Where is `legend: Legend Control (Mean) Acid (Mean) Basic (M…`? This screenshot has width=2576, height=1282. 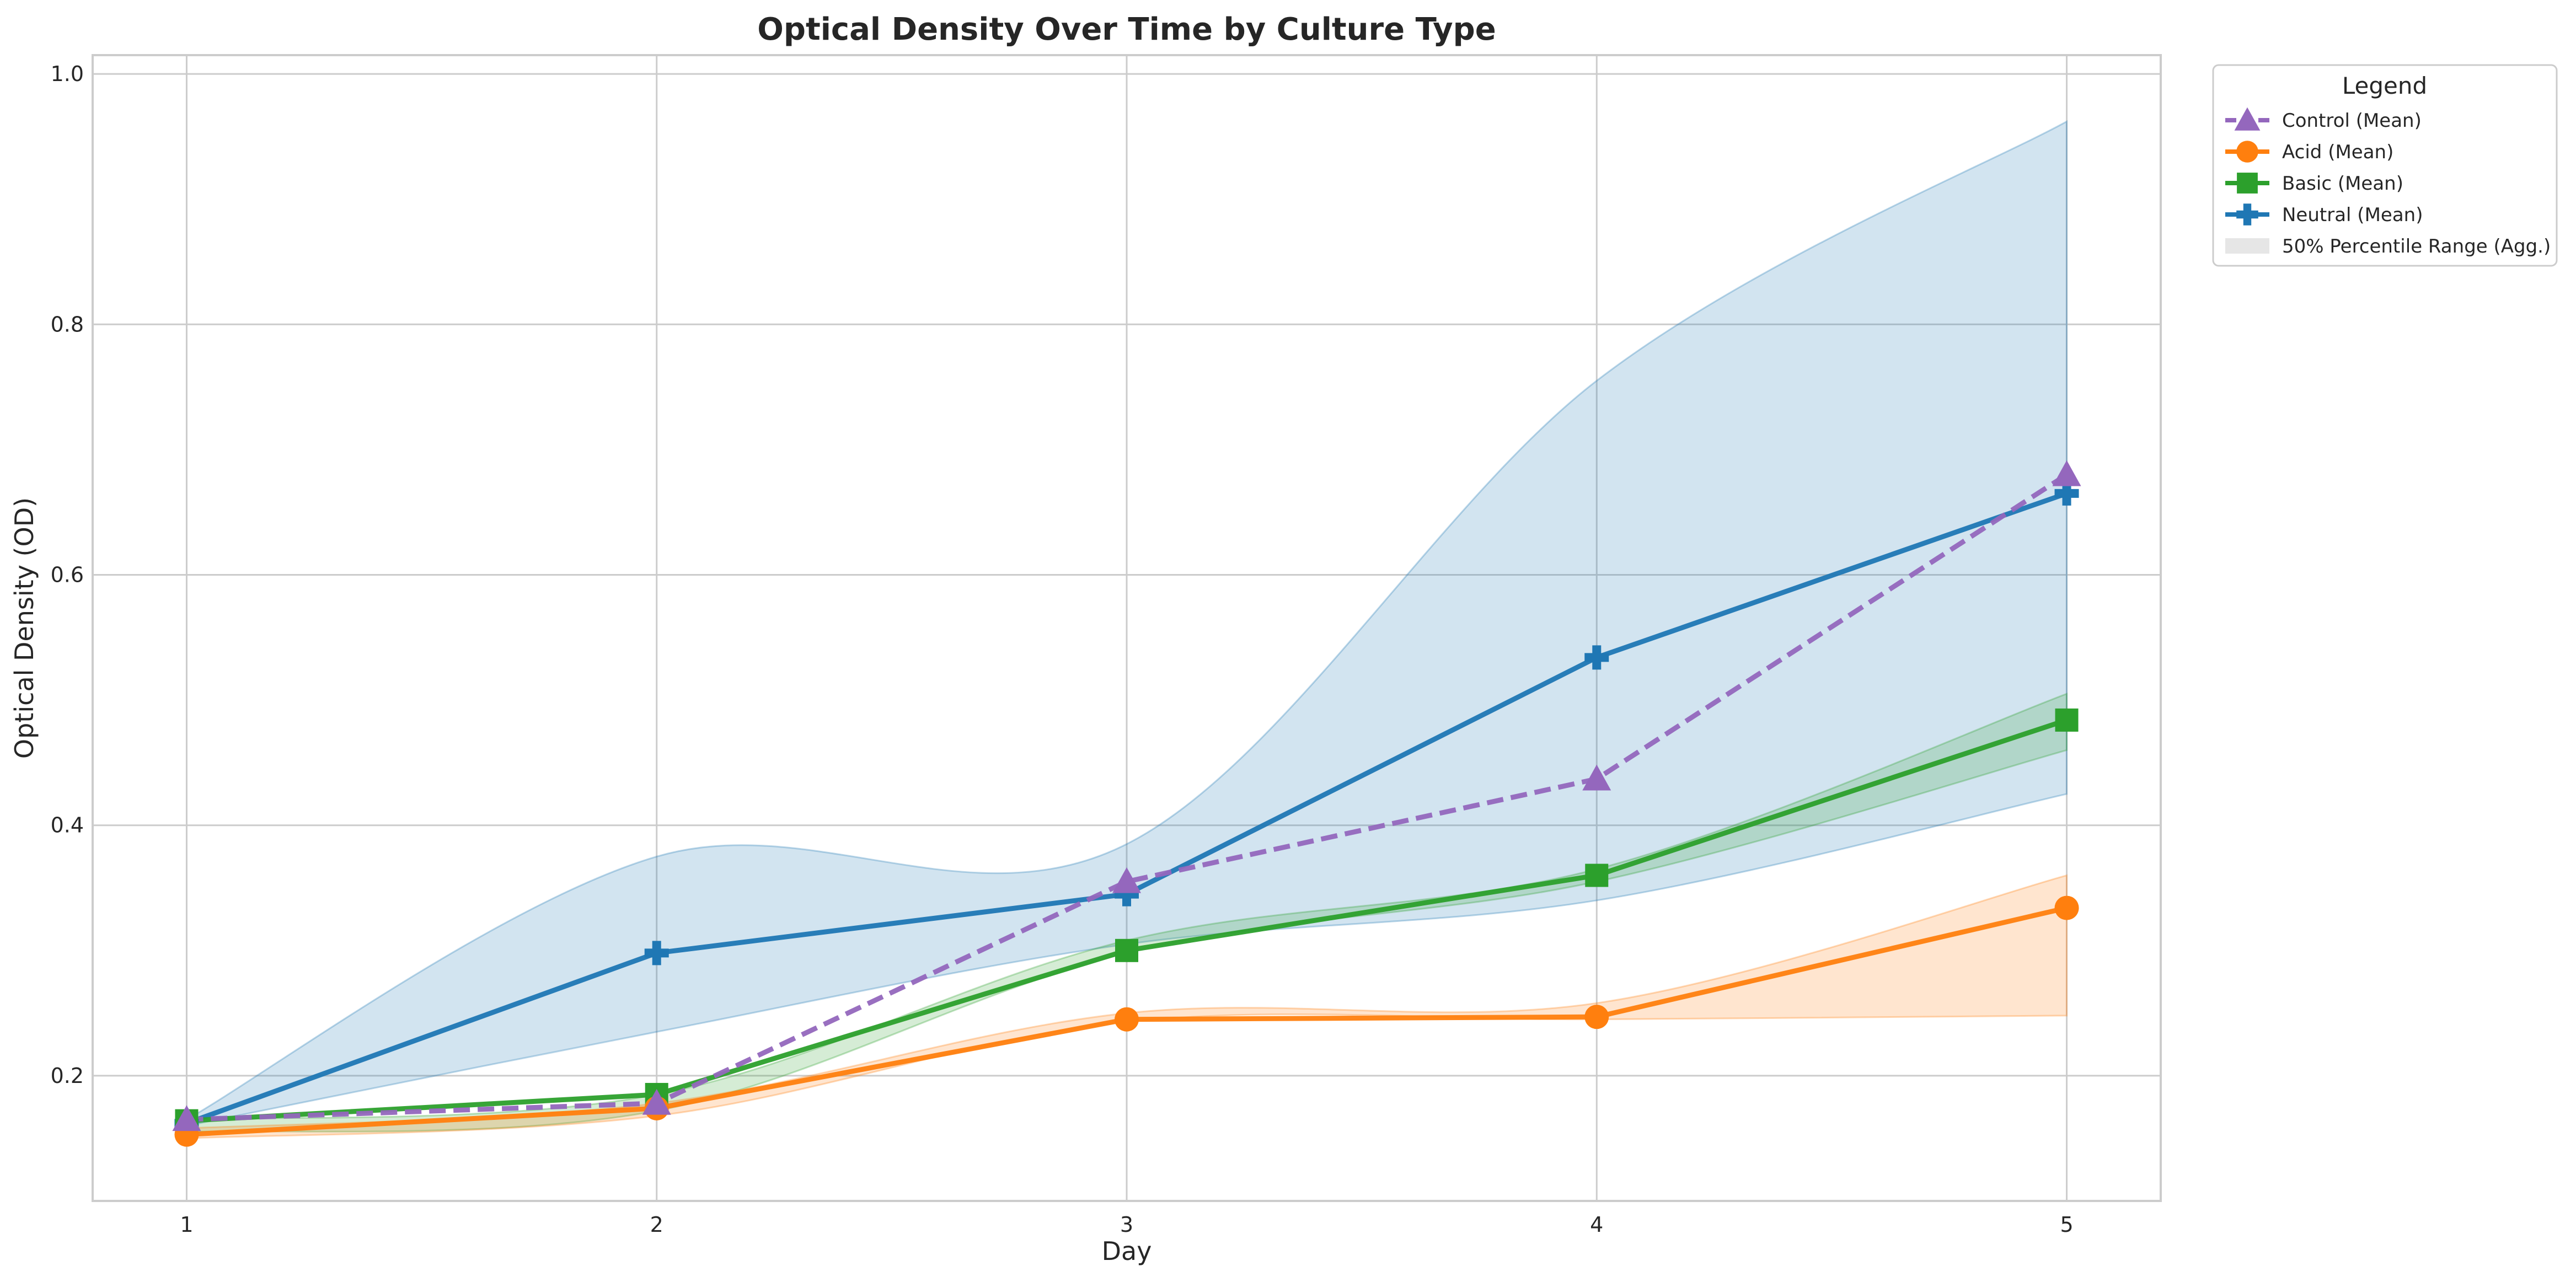 legend: Legend Control (Mean) Acid (Mean) Basic (M… is located at coordinates (2385, 165).